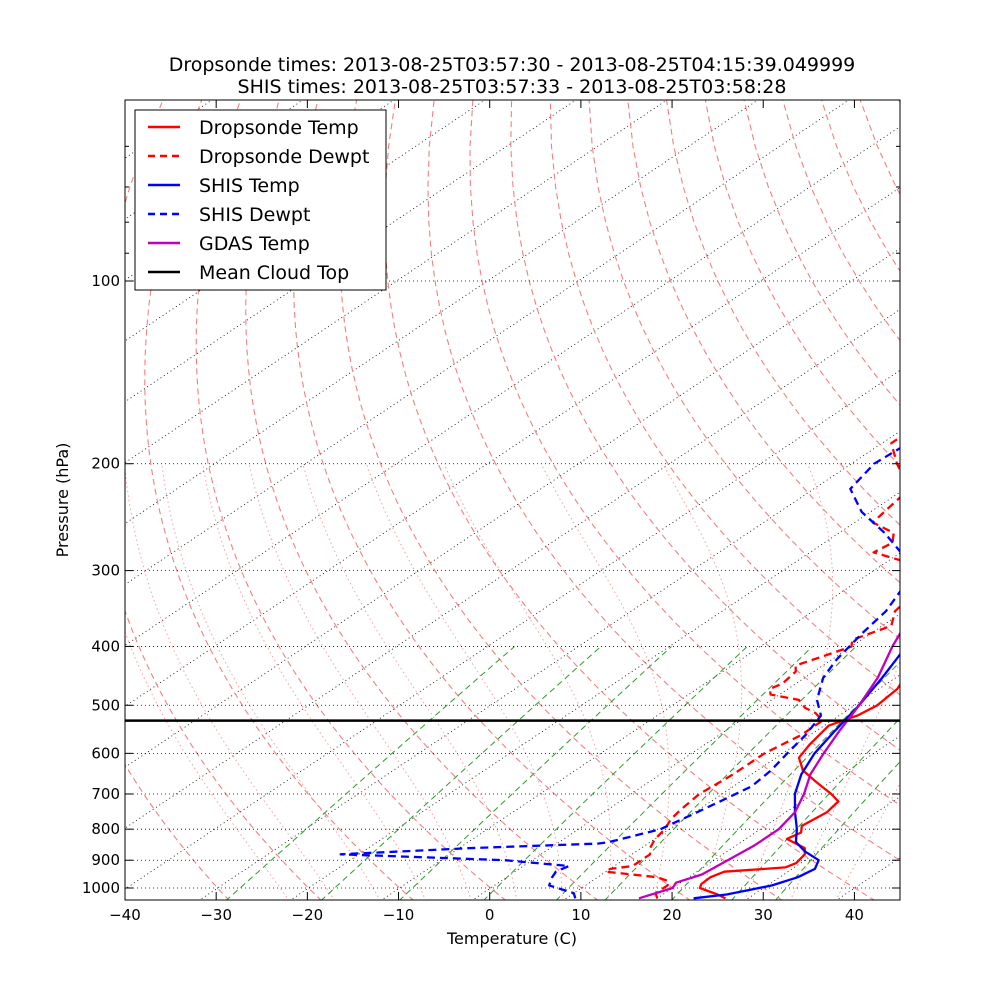  What do you see at coordinates (763, 915) in the screenshot?
I see `x-tick-label: 30` at bounding box center [763, 915].